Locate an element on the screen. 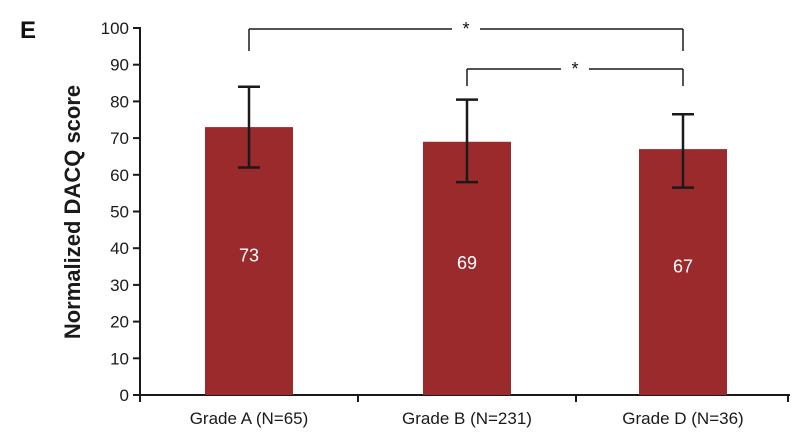 Image resolution: width=808 pixels, height=432 pixels. y-tick-label: 70 is located at coordinates (119, 138).